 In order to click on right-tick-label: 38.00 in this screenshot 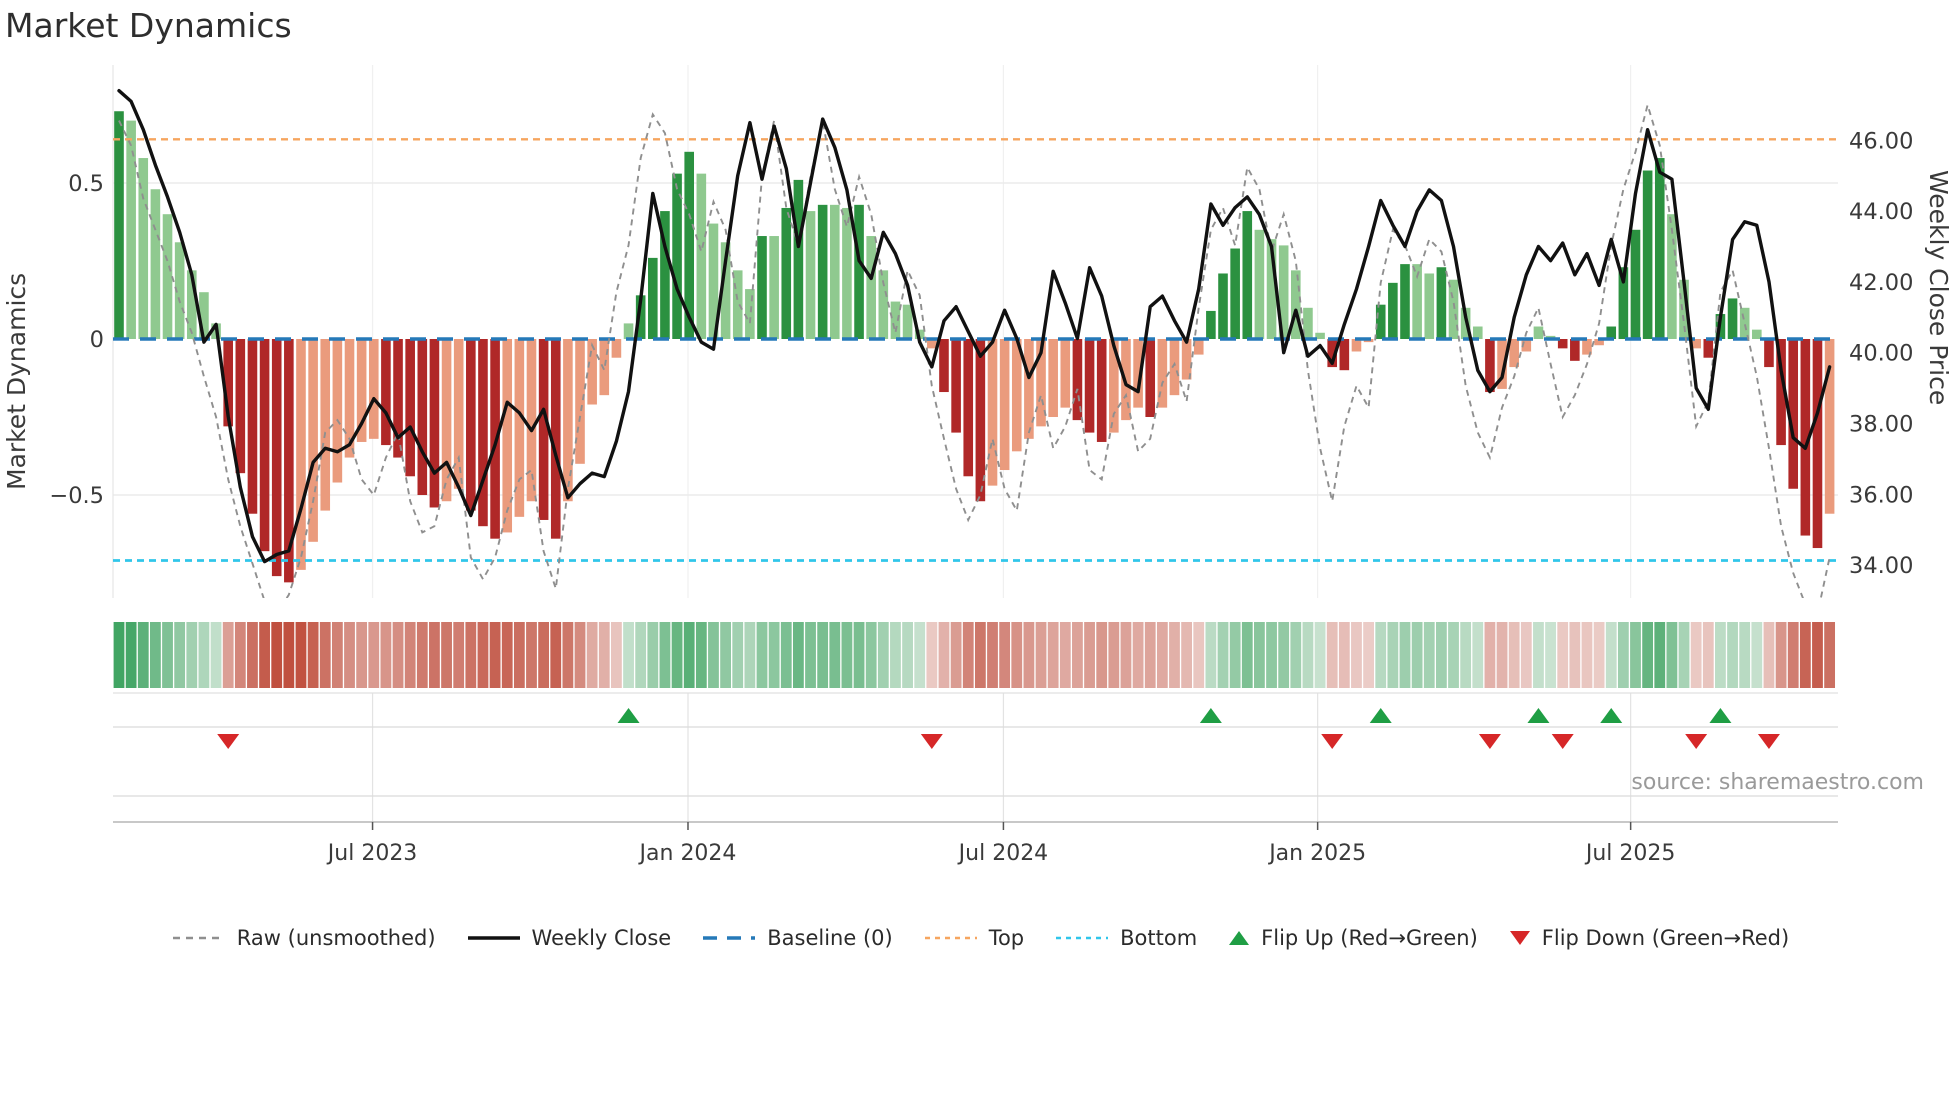, I will do `click(1881, 425)`.